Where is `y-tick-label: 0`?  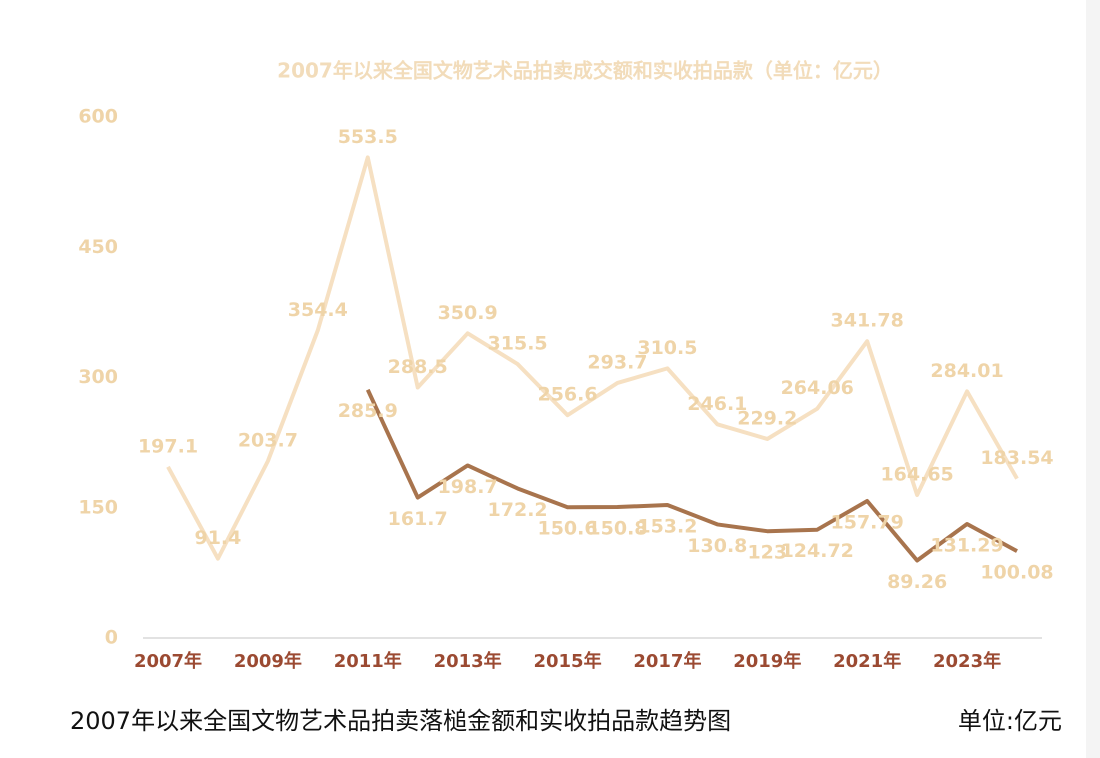 y-tick-label: 0 is located at coordinates (111, 638).